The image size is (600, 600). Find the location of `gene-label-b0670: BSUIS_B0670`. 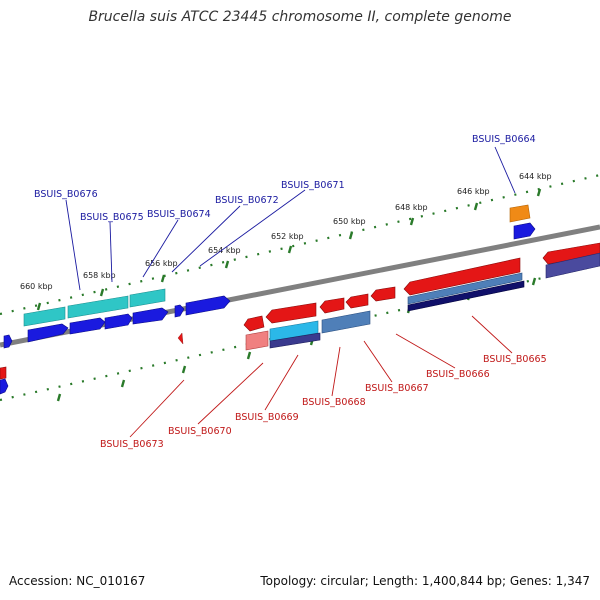

gene-label-b0670: BSUIS_B0670 is located at coordinates (200, 431).